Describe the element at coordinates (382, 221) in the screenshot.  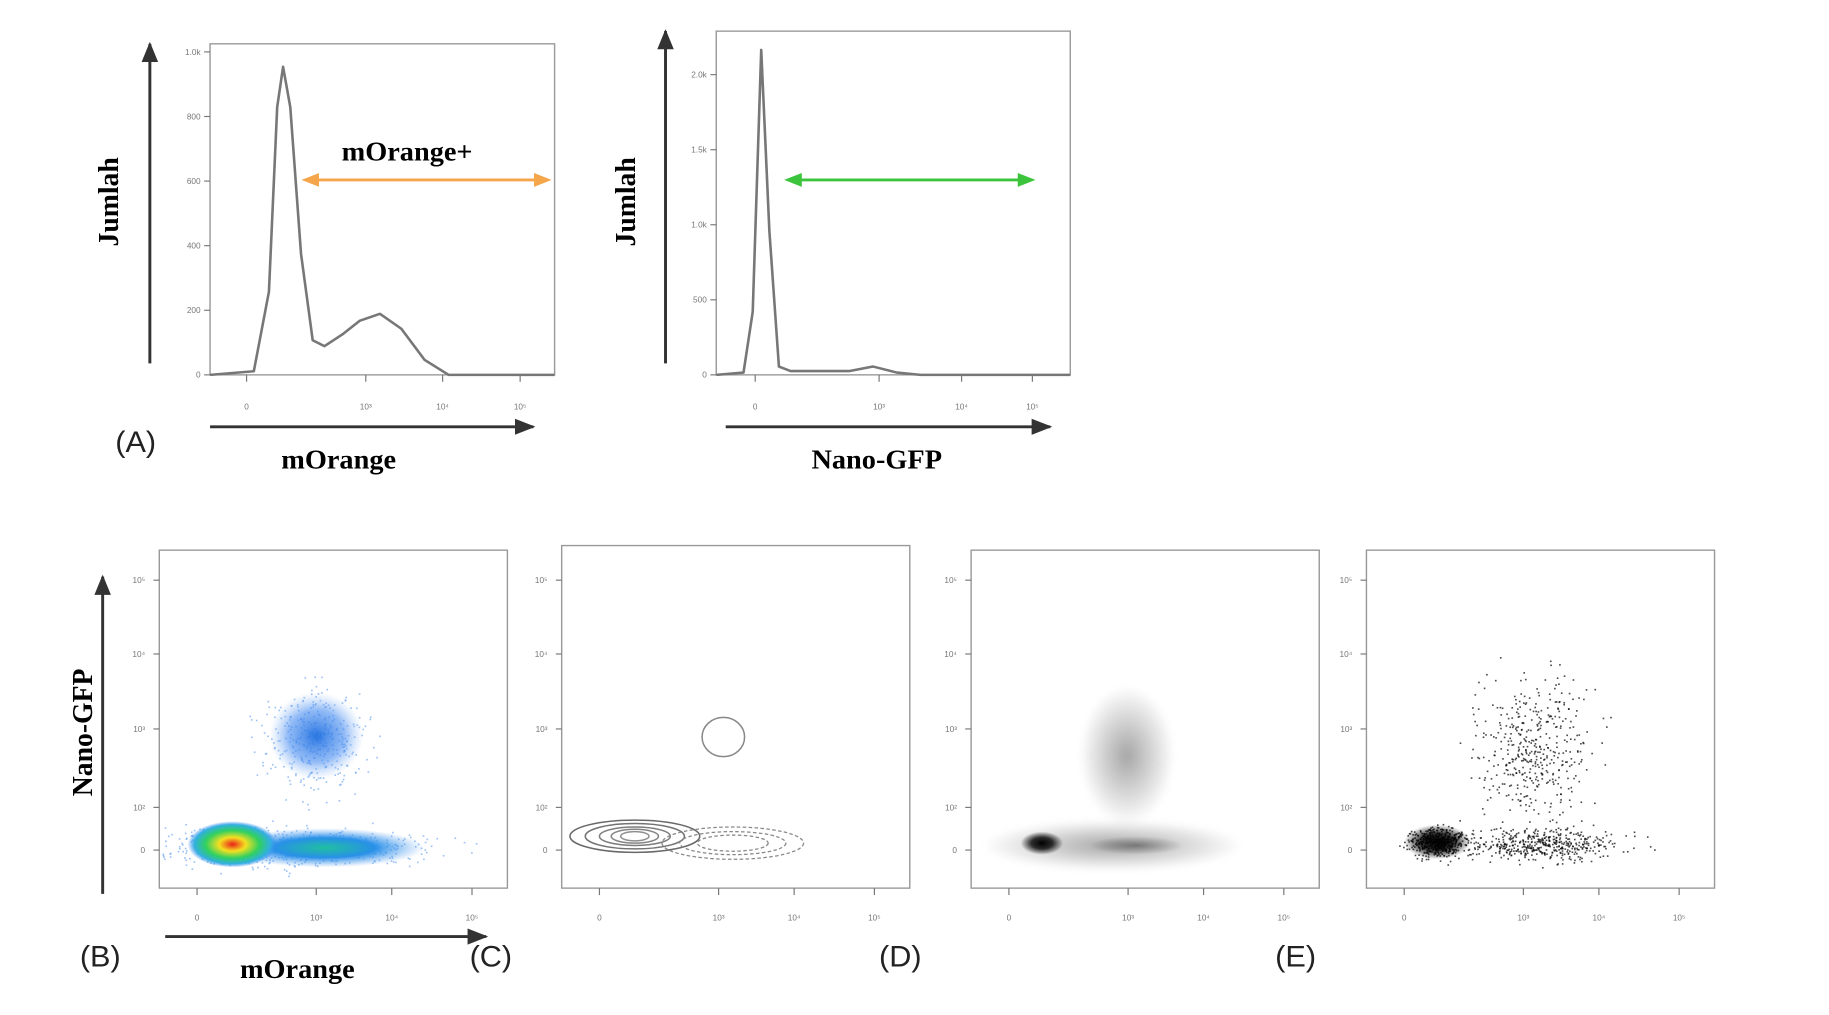
I see `histogram-line` at that location.